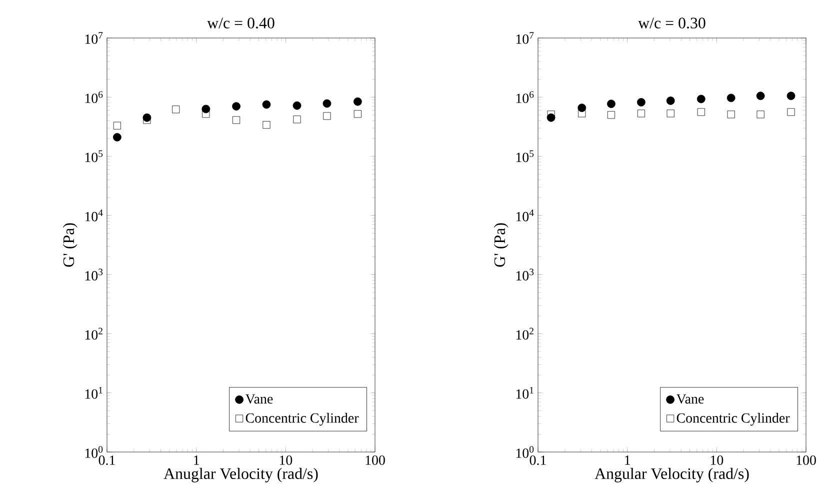 The width and height of the screenshot is (840, 490). Describe the element at coordinates (671, 475) in the screenshot. I see `x-axis-title: Angular Velocity (rad/s)` at that location.